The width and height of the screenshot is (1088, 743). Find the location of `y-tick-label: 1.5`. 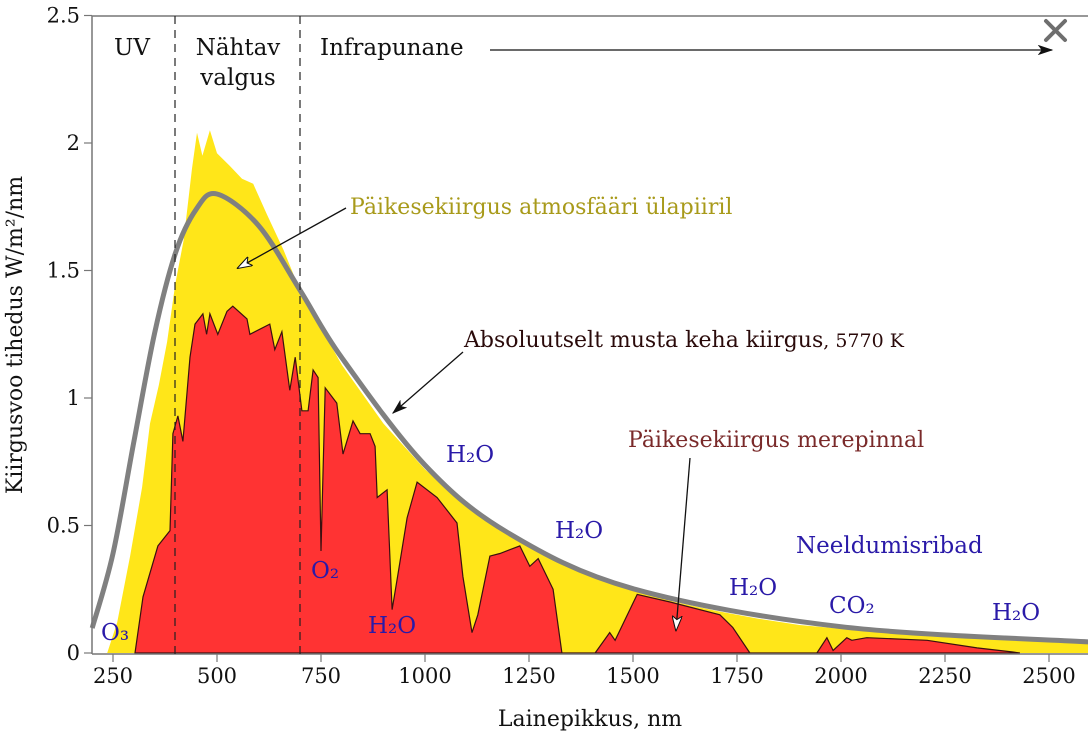

y-tick-label: 1.5 is located at coordinates (63, 271).